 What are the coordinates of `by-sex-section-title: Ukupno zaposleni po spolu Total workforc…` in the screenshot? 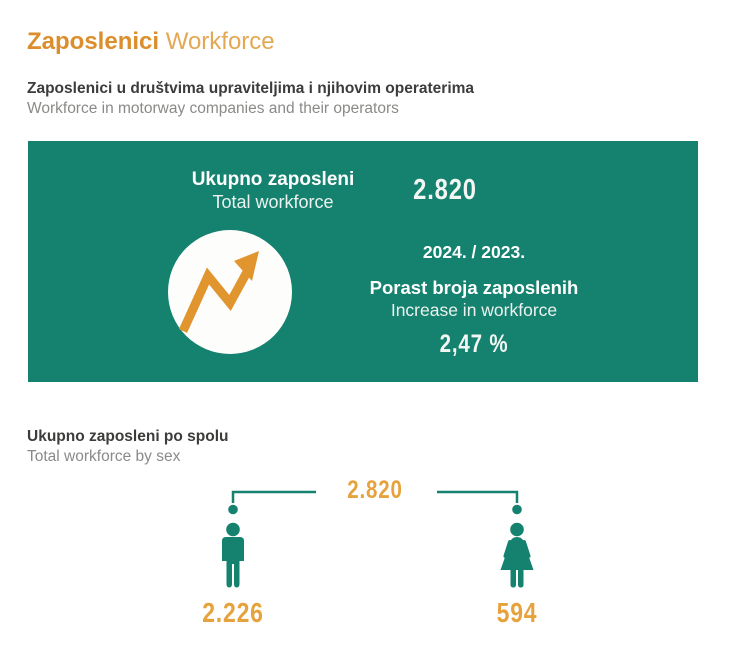 It's located at (128, 447).